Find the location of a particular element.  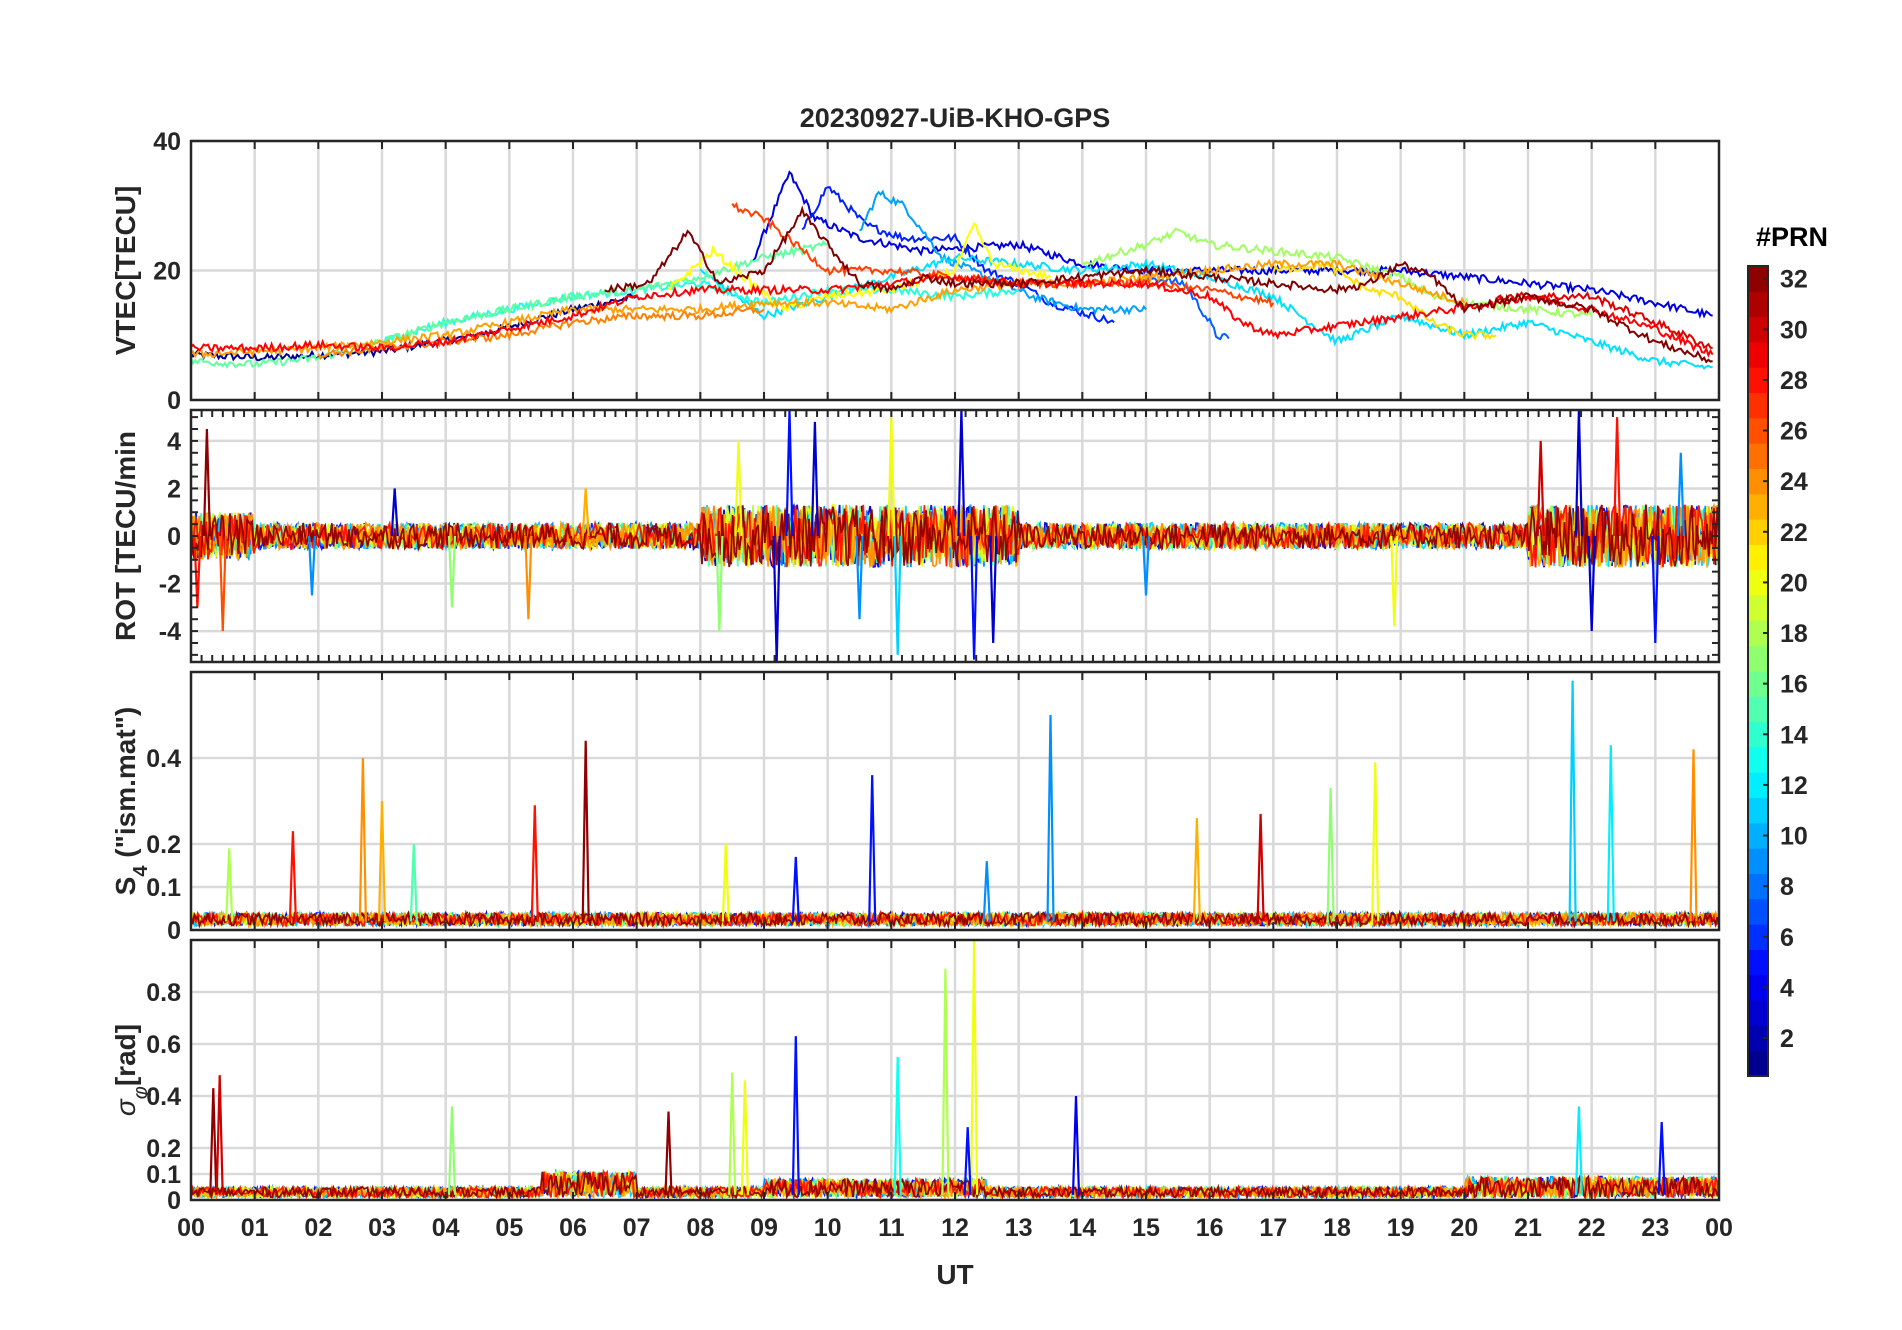

x-tick-label: 03 is located at coordinates (382, 1228).